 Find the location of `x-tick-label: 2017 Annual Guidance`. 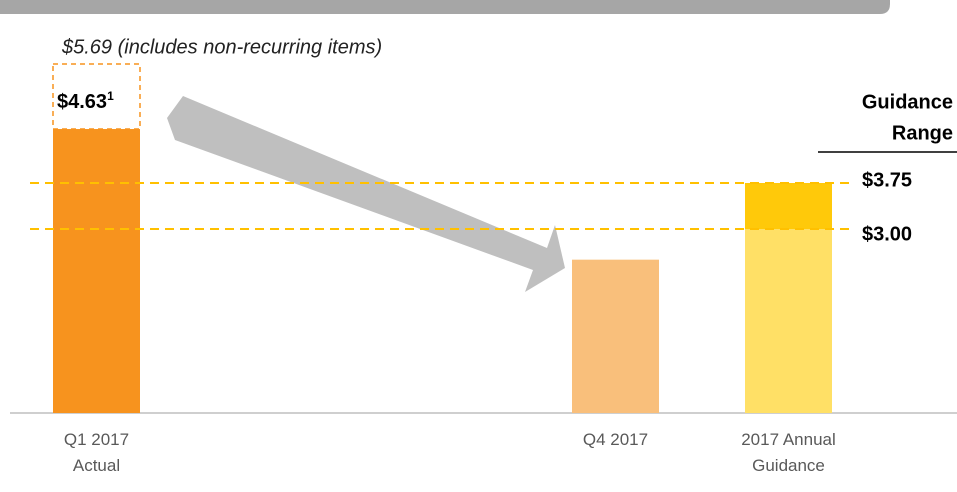

x-tick-label: 2017 Annual Guidance is located at coordinates (788, 452).